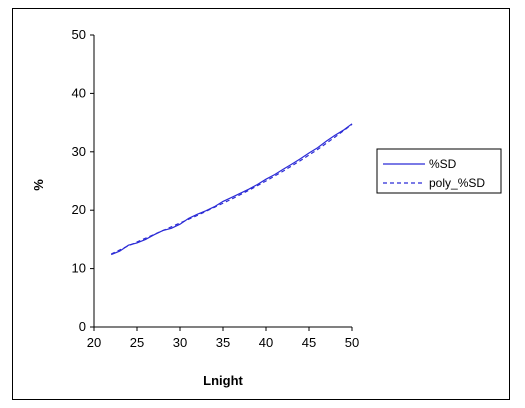  What do you see at coordinates (352, 342) in the screenshot?
I see `x-tick-label: 50` at bounding box center [352, 342].